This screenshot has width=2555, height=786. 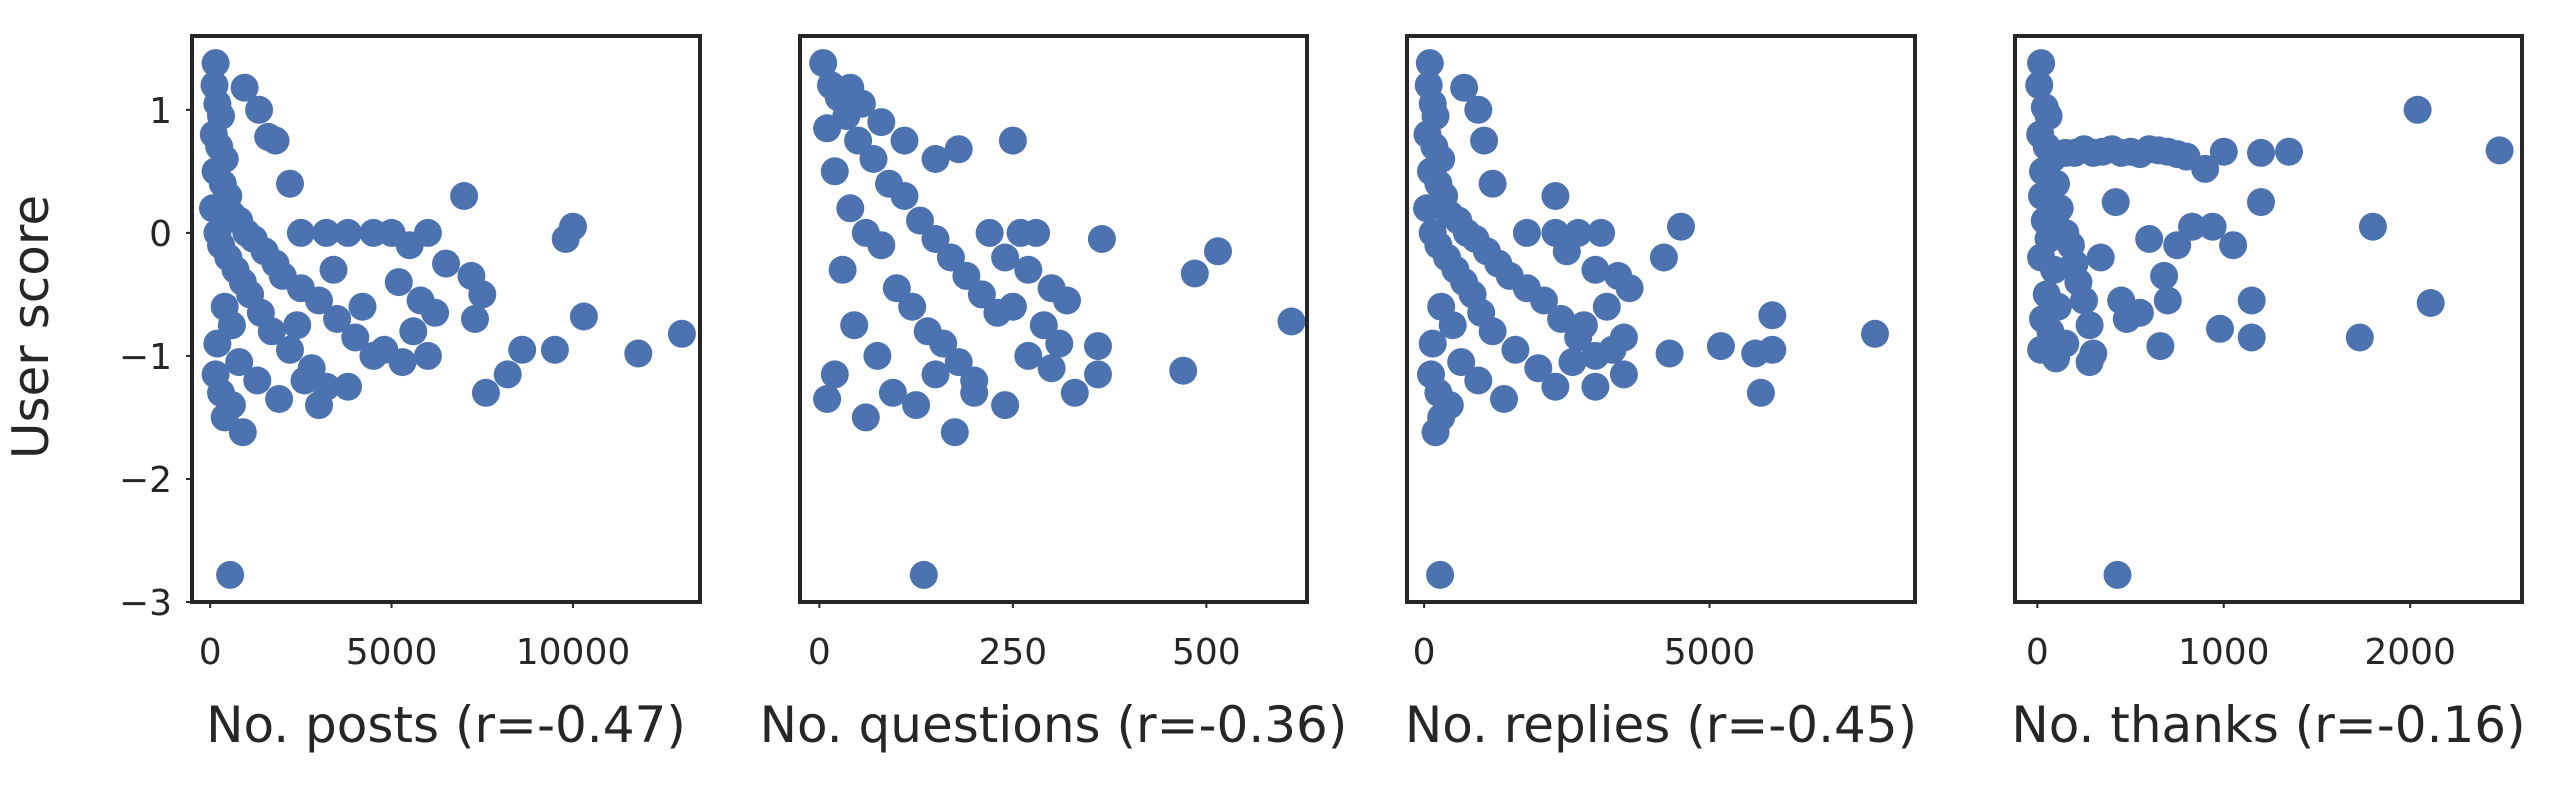 I want to click on shared-y-axis-label: User score, so click(x=31, y=327).